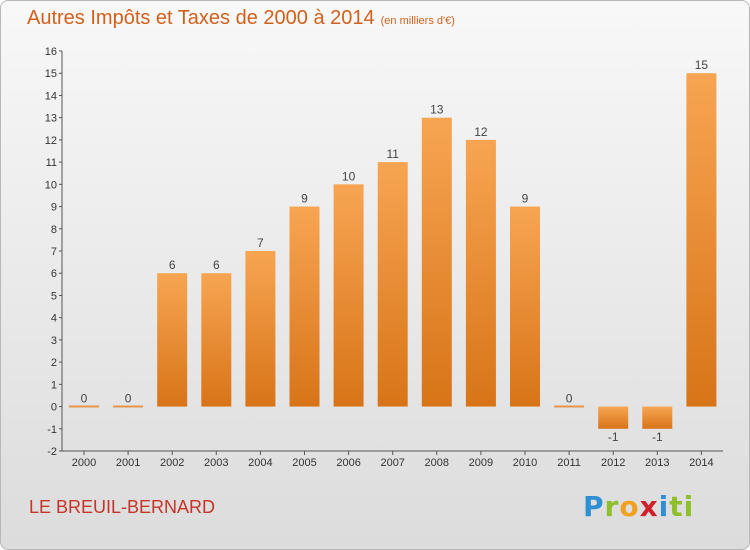 Image resolution: width=750 pixels, height=550 pixels. What do you see at coordinates (304, 463) in the screenshot?
I see `x-tick-label: 2005` at bounding box center [304, 463].